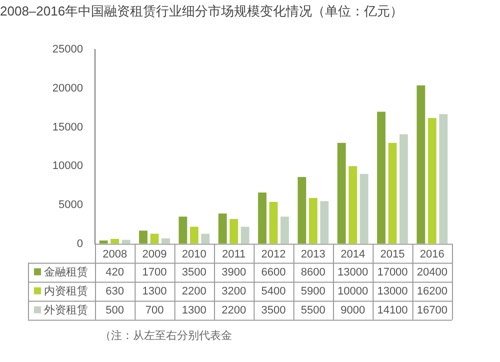 The height and width of the screenshot is (362, 500). What do you see at coordinates (166, 335) in the screenshot?
I see `text: （注：从左至右分别代表金` at bounding box center [166, 335].